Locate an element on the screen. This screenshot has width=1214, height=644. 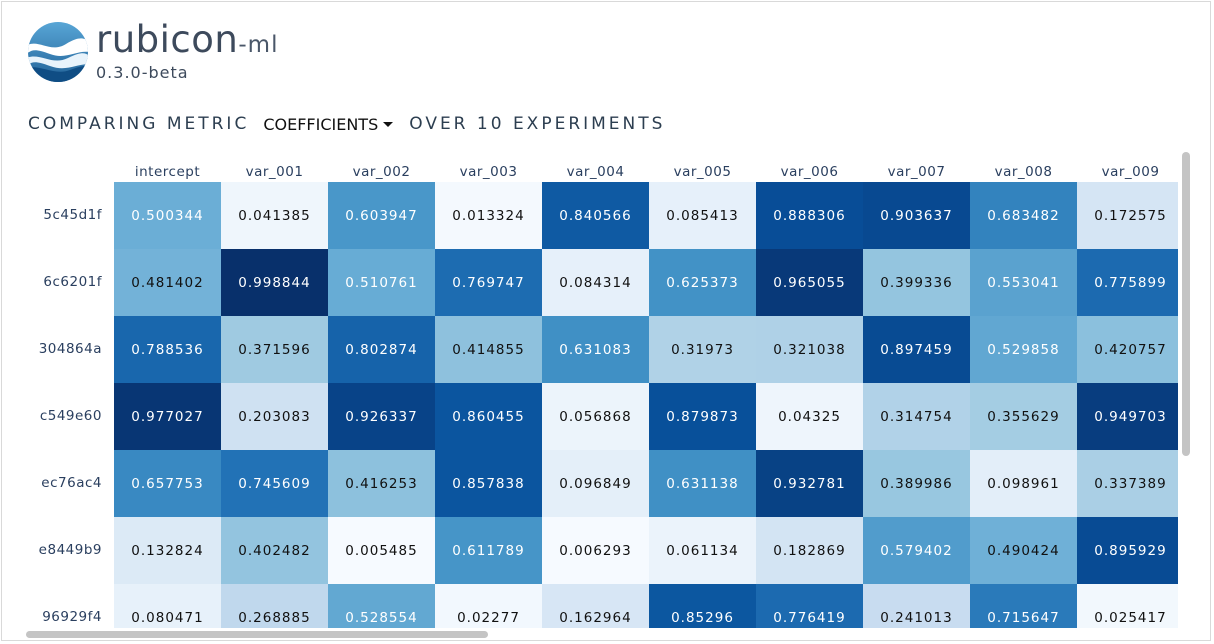
heatmap-cell: 0.998844 is located at coordinates (274, 282).